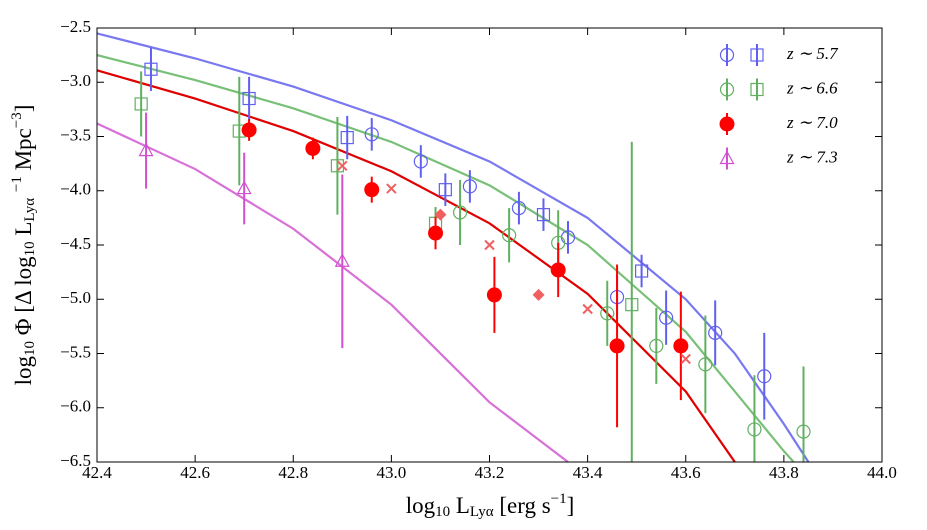  I want to click on x-tick-label: 42.6, so click(195, 472).